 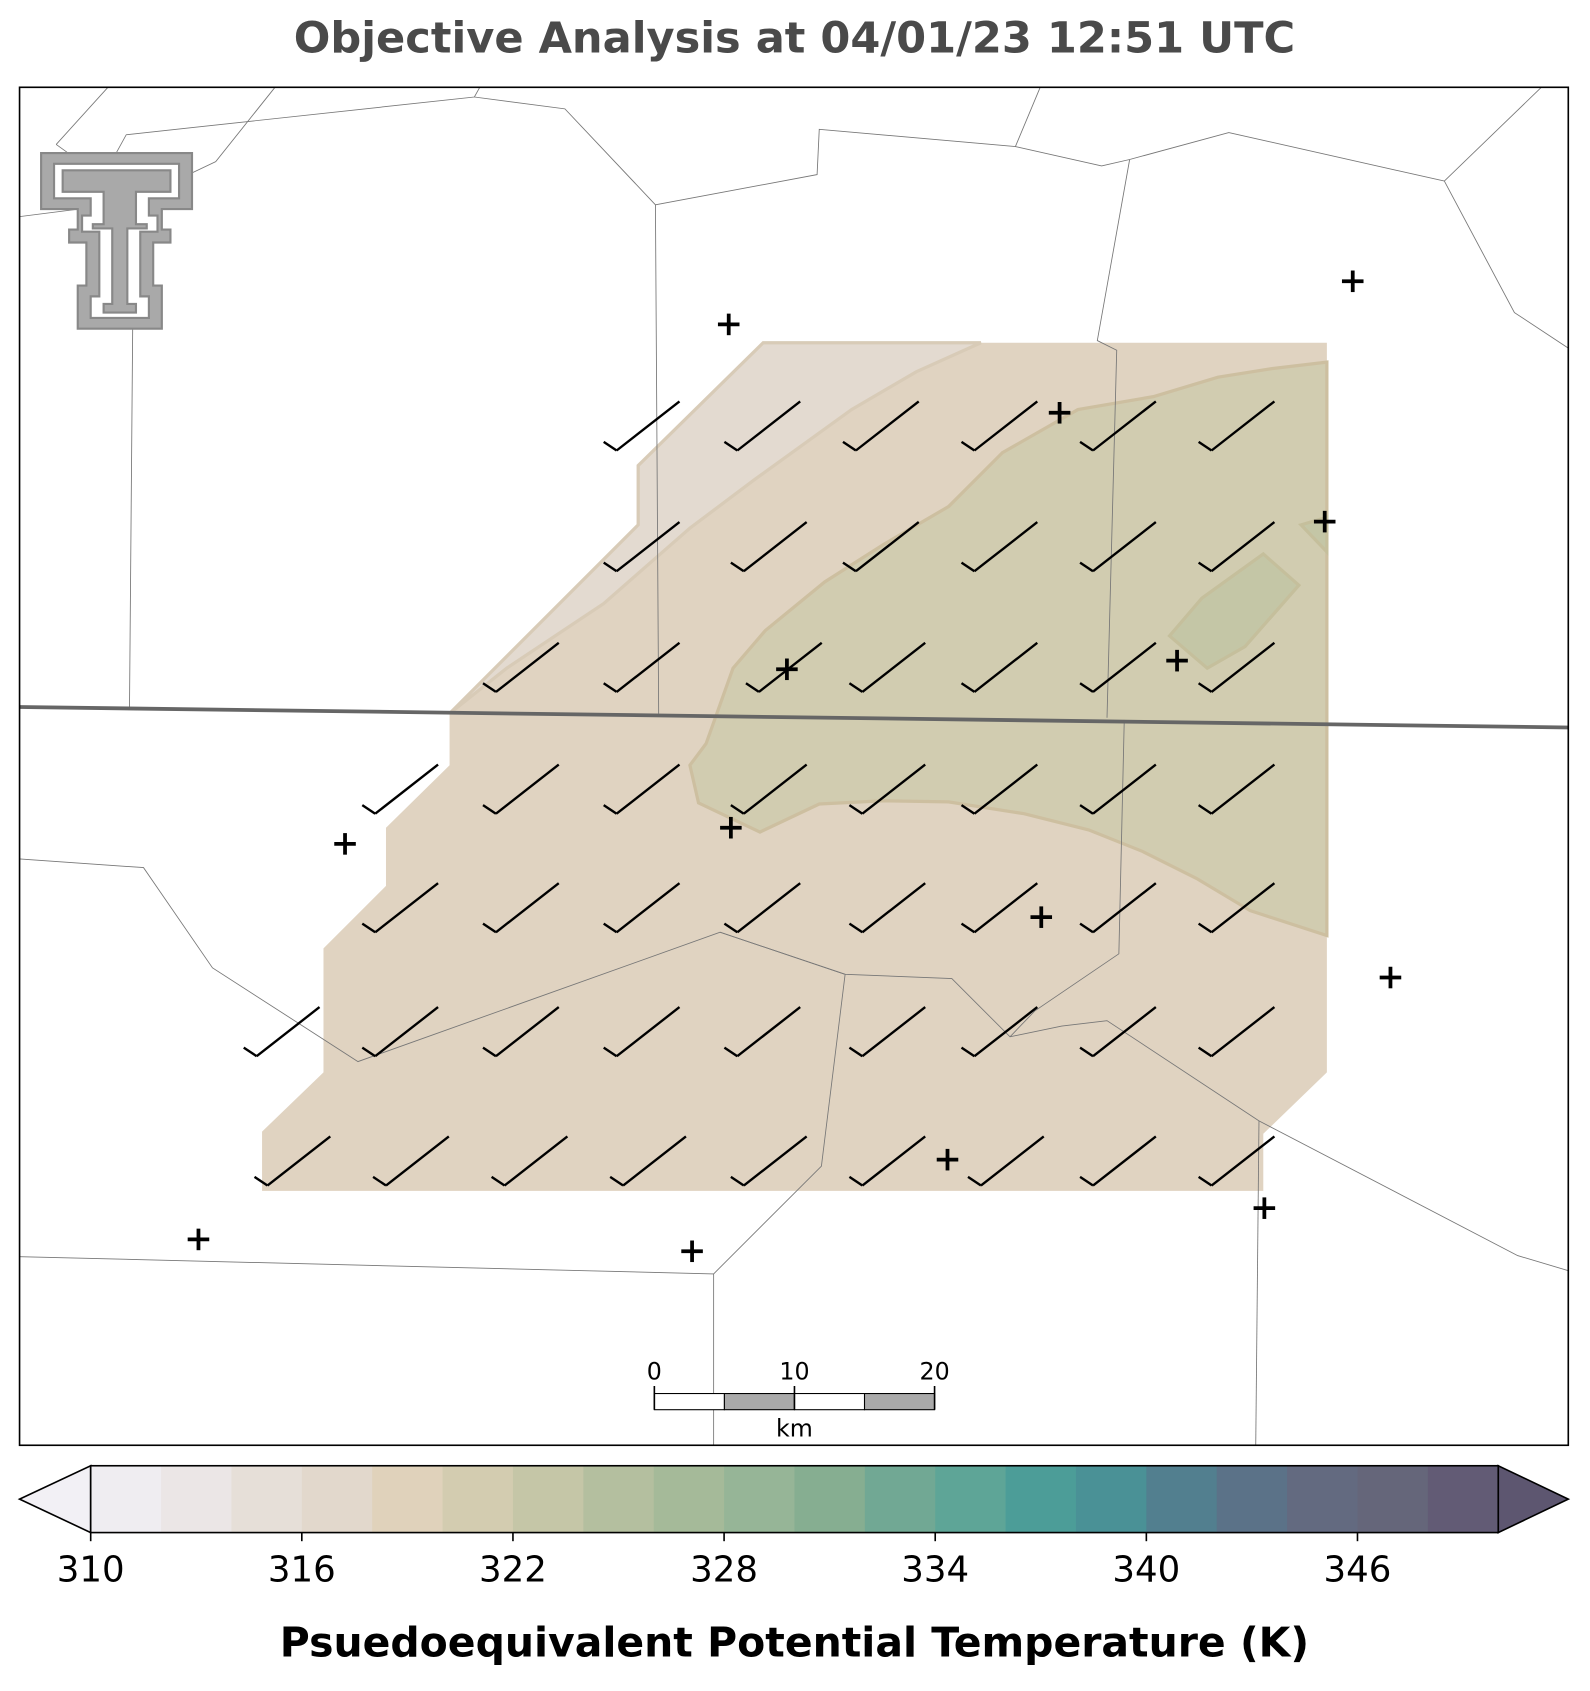 I want to click on colorbar-frame, so click(x=794, y=1499).